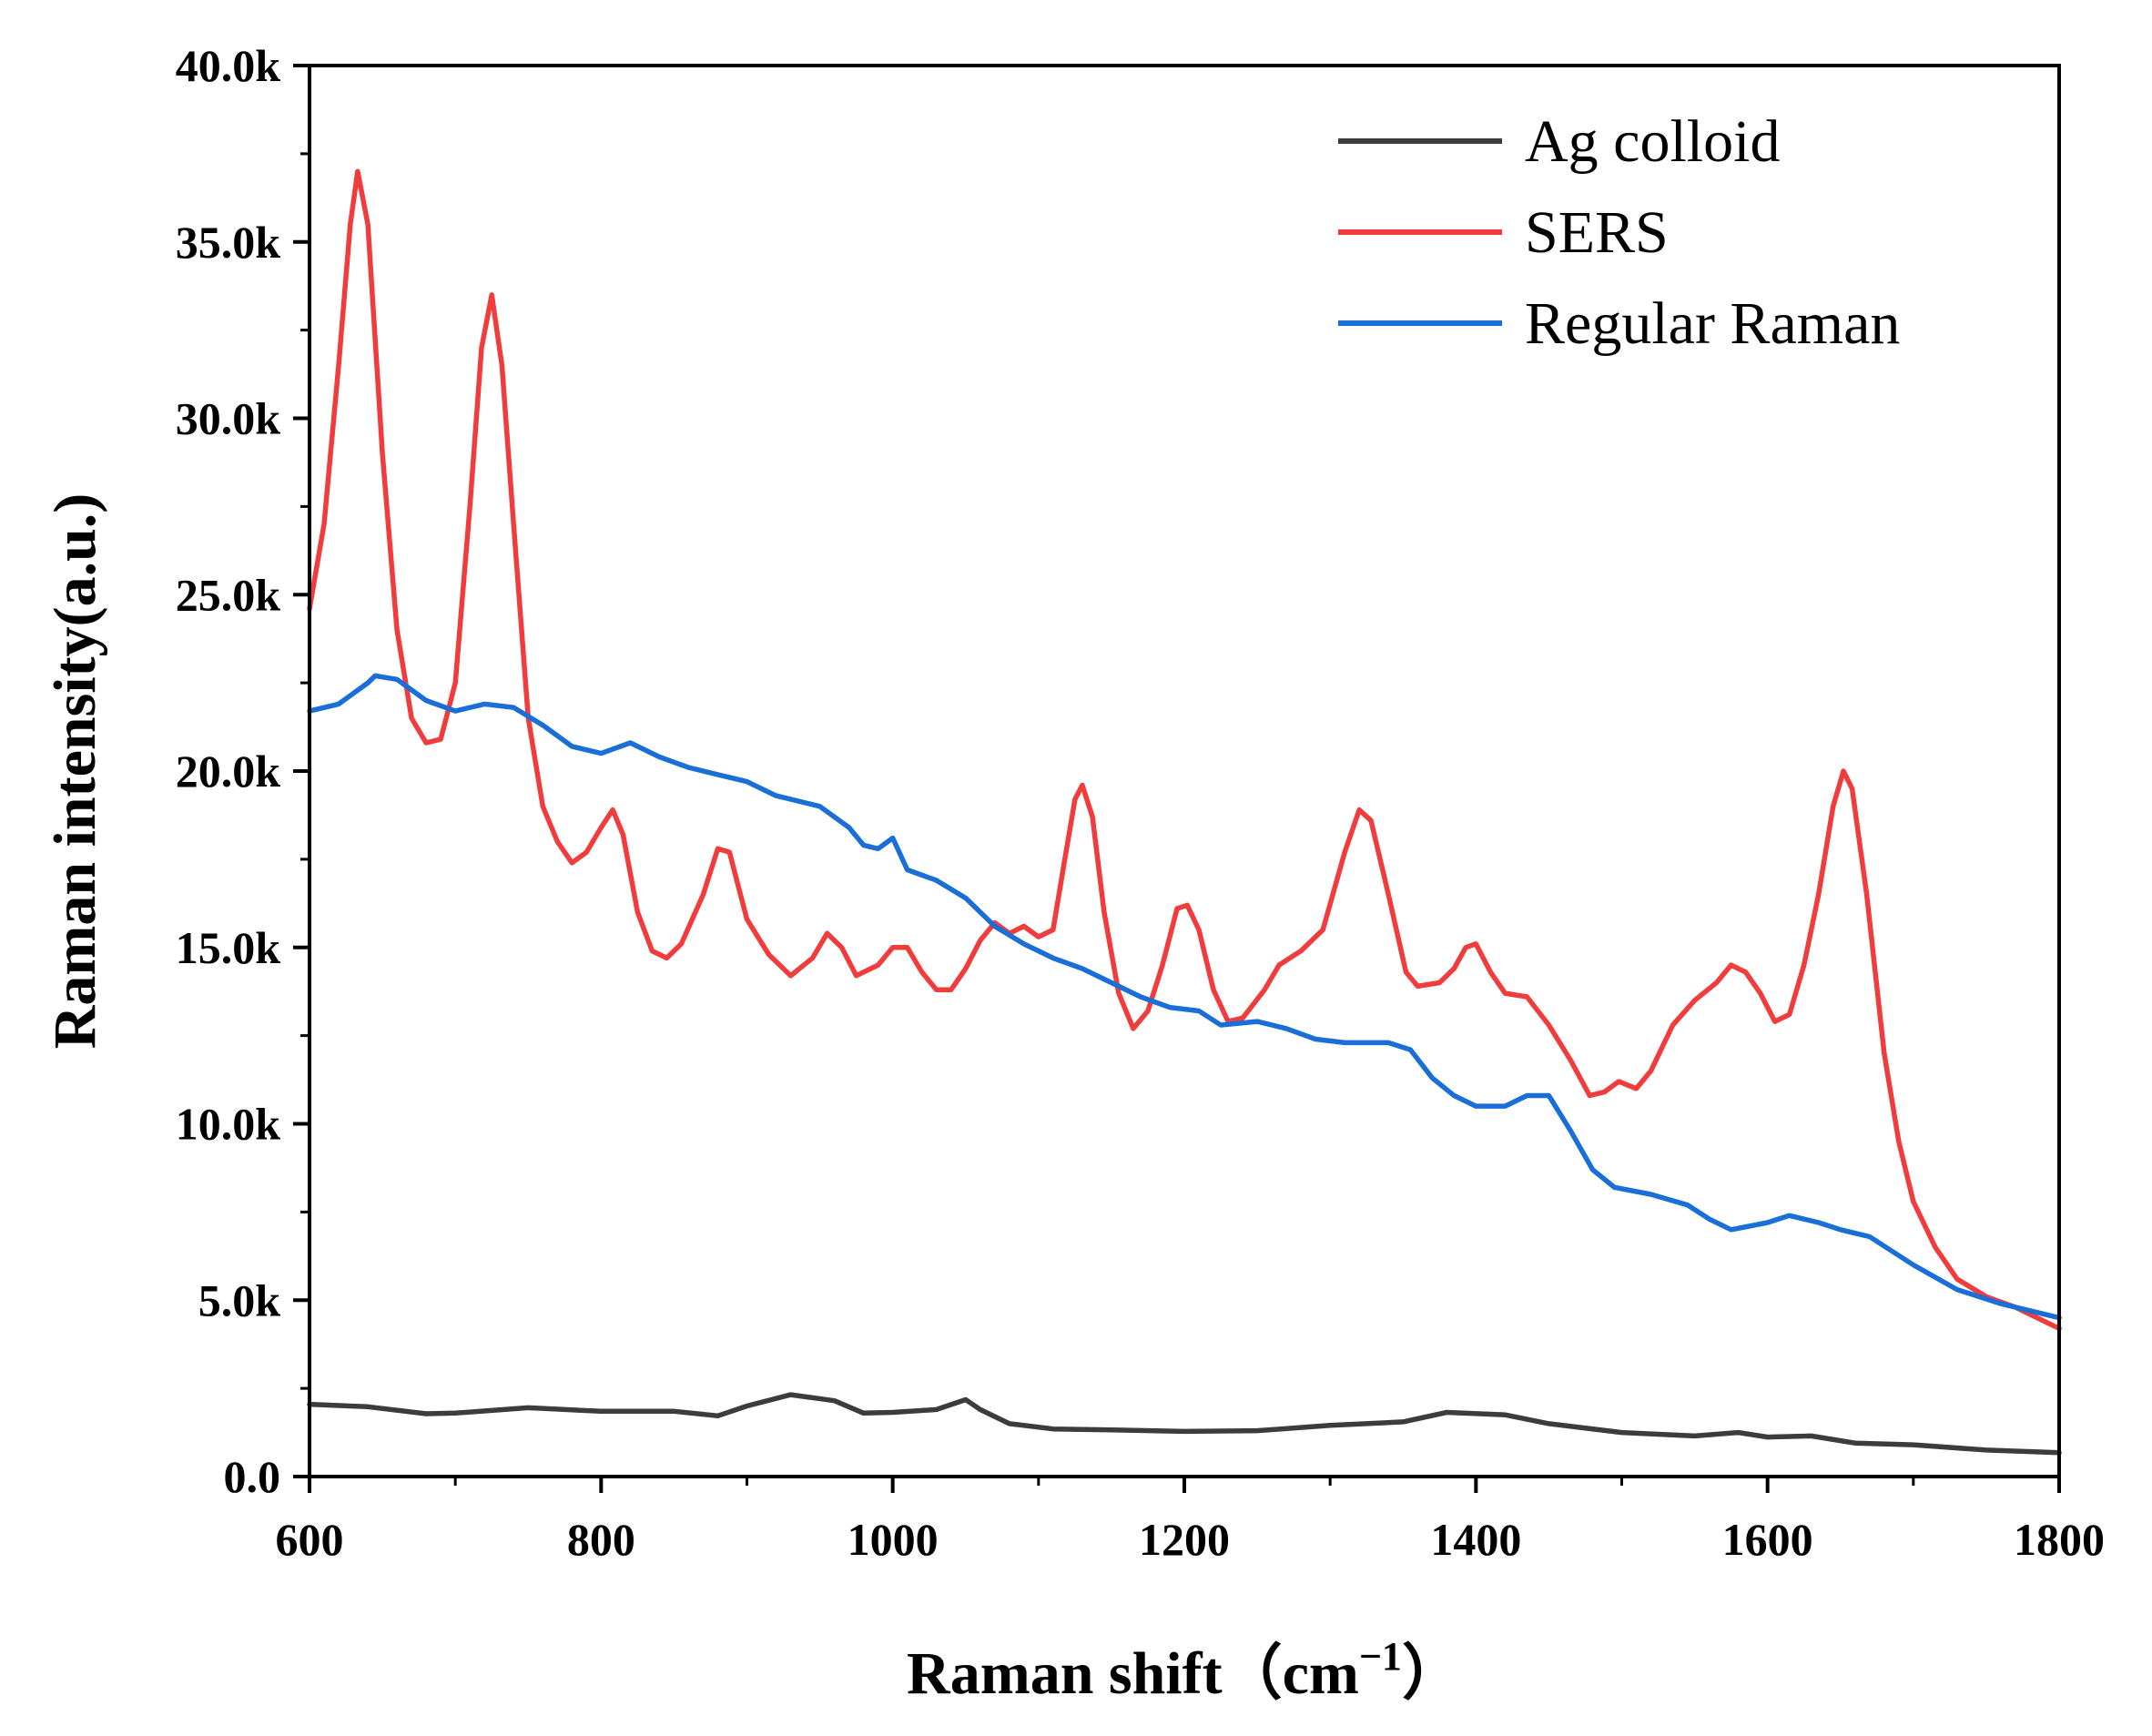  I want to click on y-tick-label: 15.0k, so click(228, 948).